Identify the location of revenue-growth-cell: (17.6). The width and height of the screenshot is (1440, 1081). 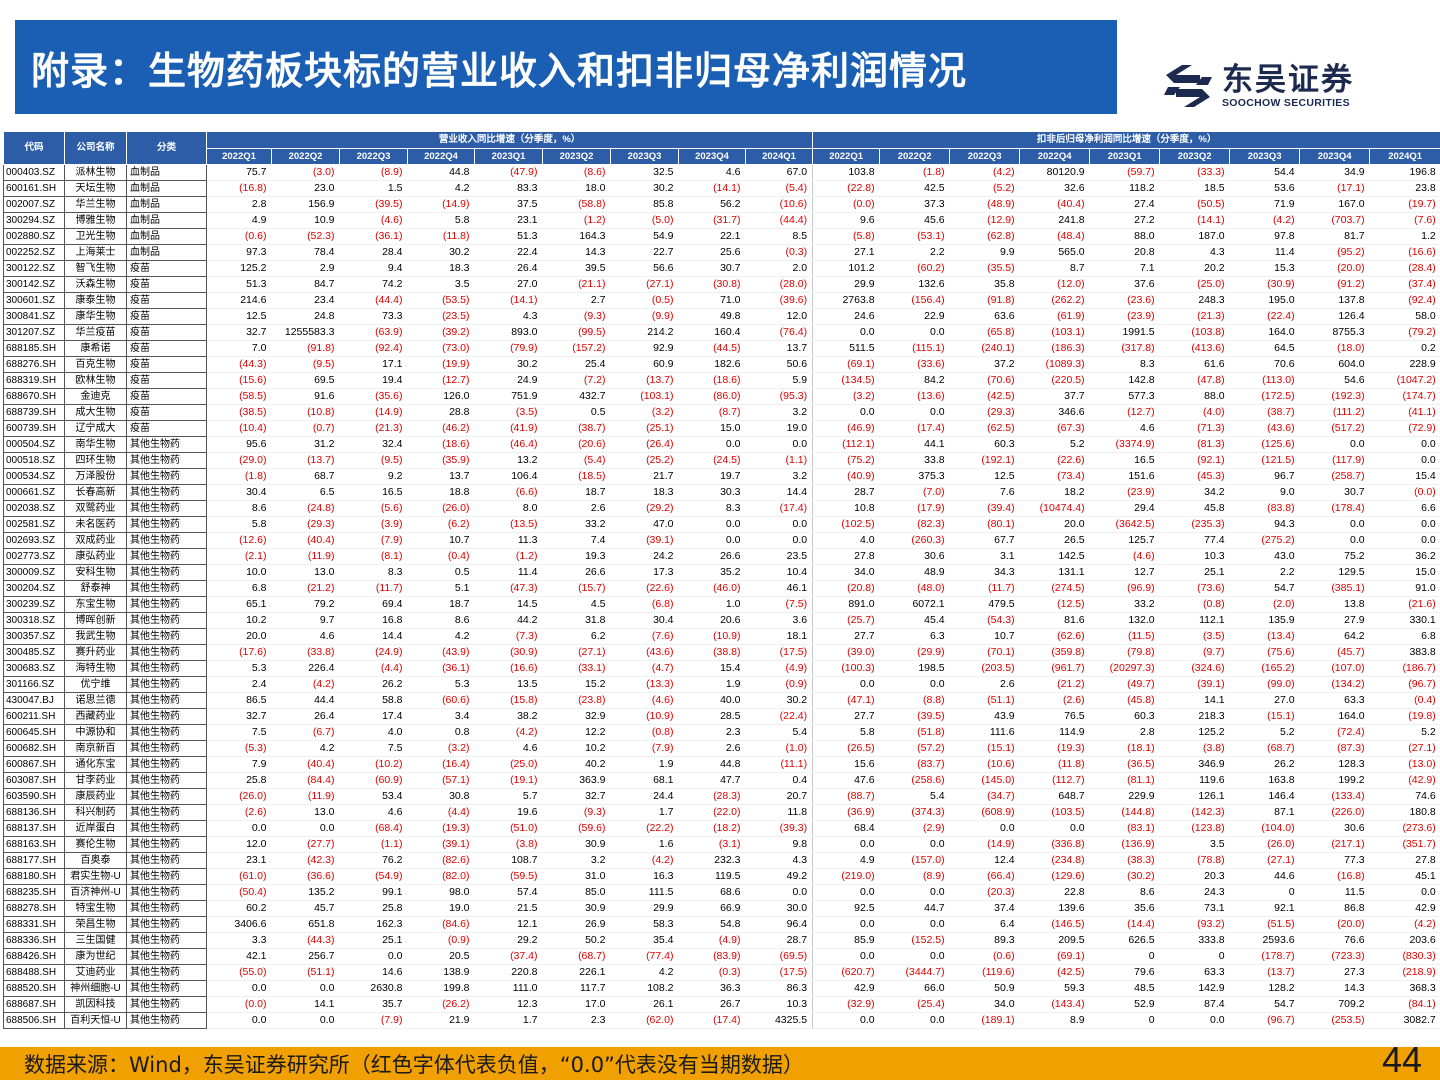
(239, 653).